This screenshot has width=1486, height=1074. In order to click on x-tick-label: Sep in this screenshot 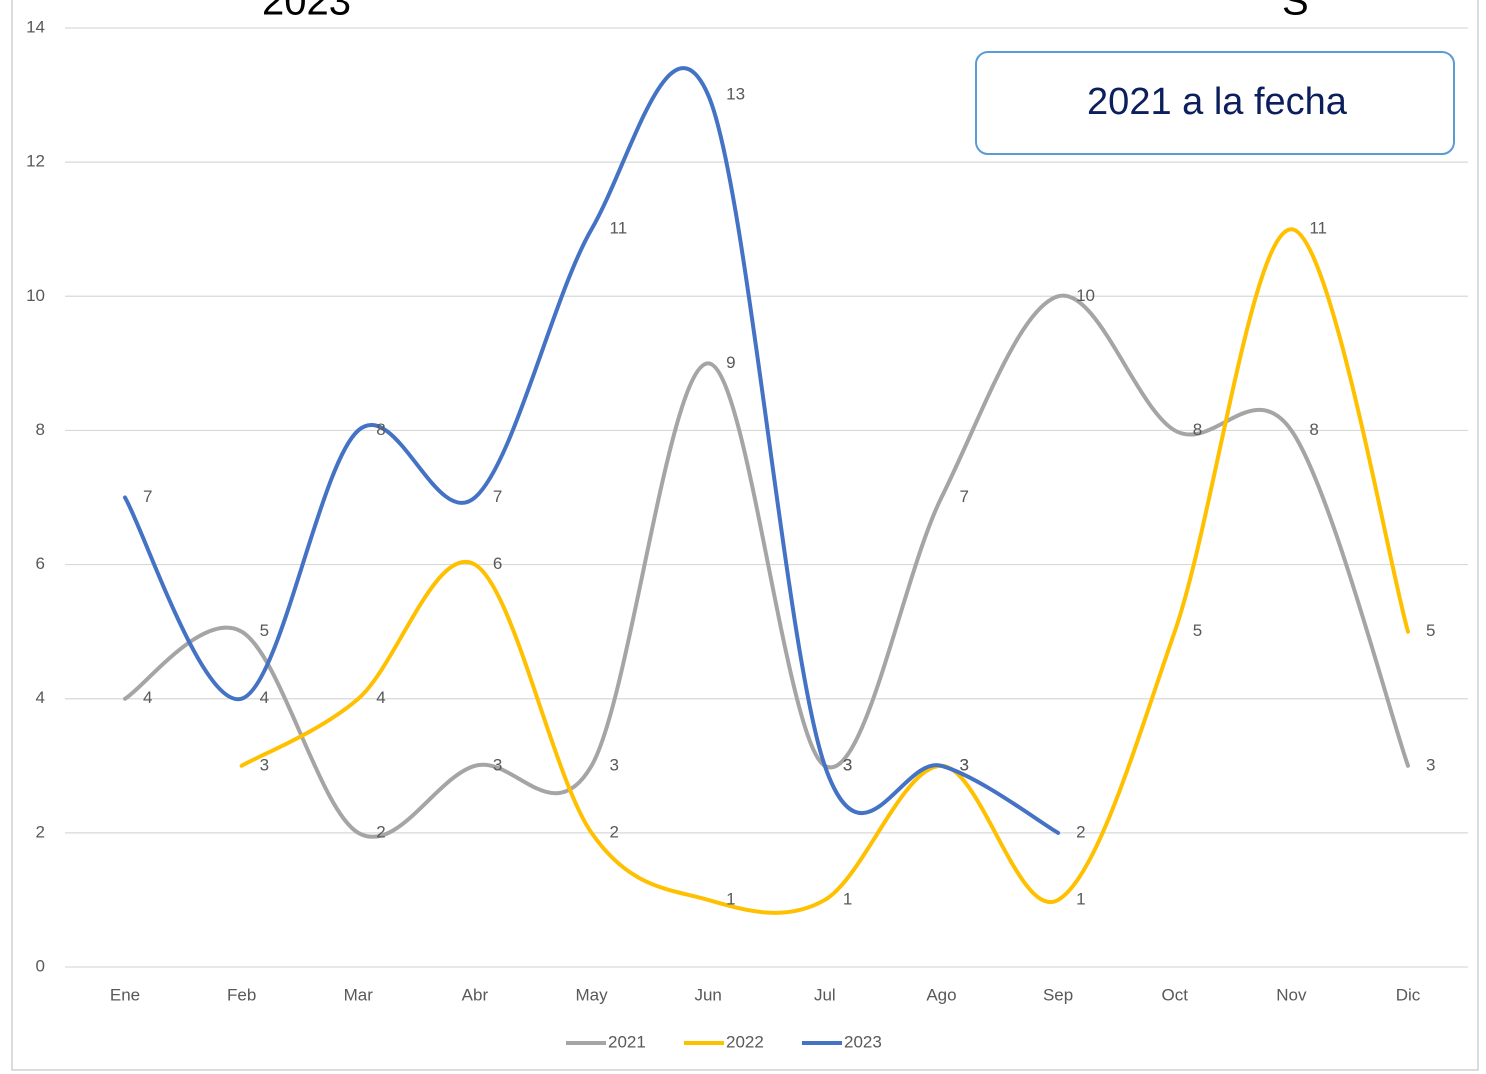, I will do `click(1058, 994)`.